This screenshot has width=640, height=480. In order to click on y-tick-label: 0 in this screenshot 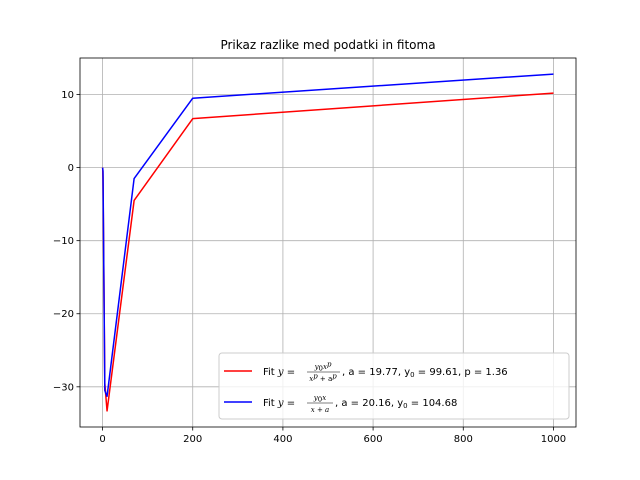, I will do `click(71, 168)`.